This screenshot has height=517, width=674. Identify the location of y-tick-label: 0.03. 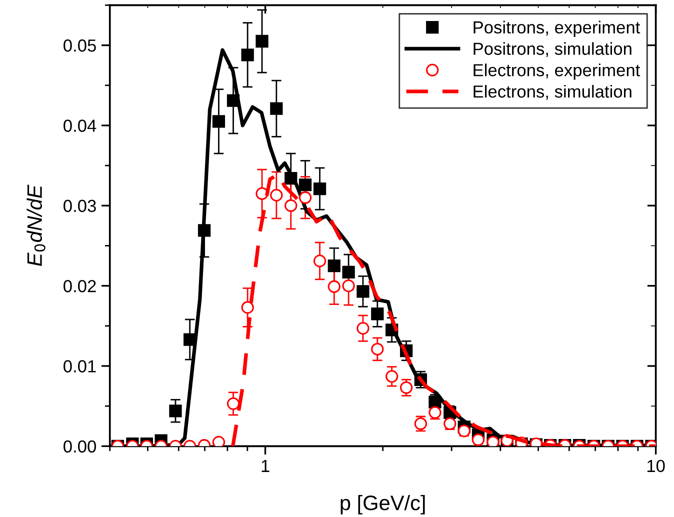
(80, 206).